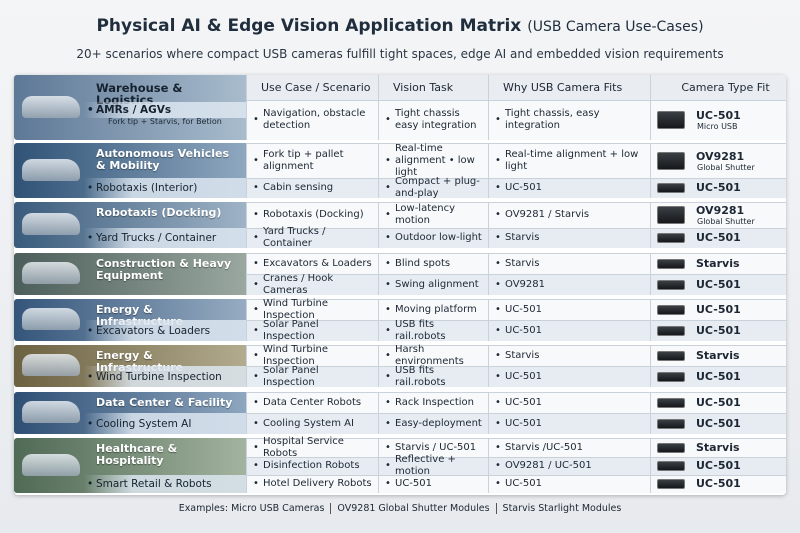 The height and width of the screenshot is (533, 800). Describe the element at coordinates (569, 120) in the screenshot. I see `cell-why: Tight chassis, easy integration` at that location.